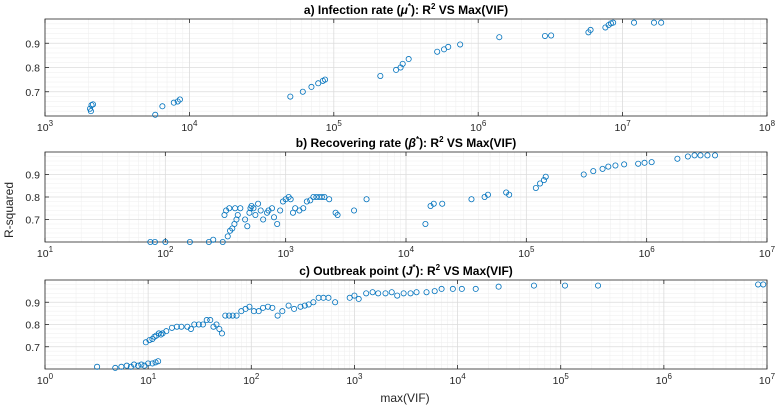  I want to click on x-tick-label: 10⁸, so click(767, 126).